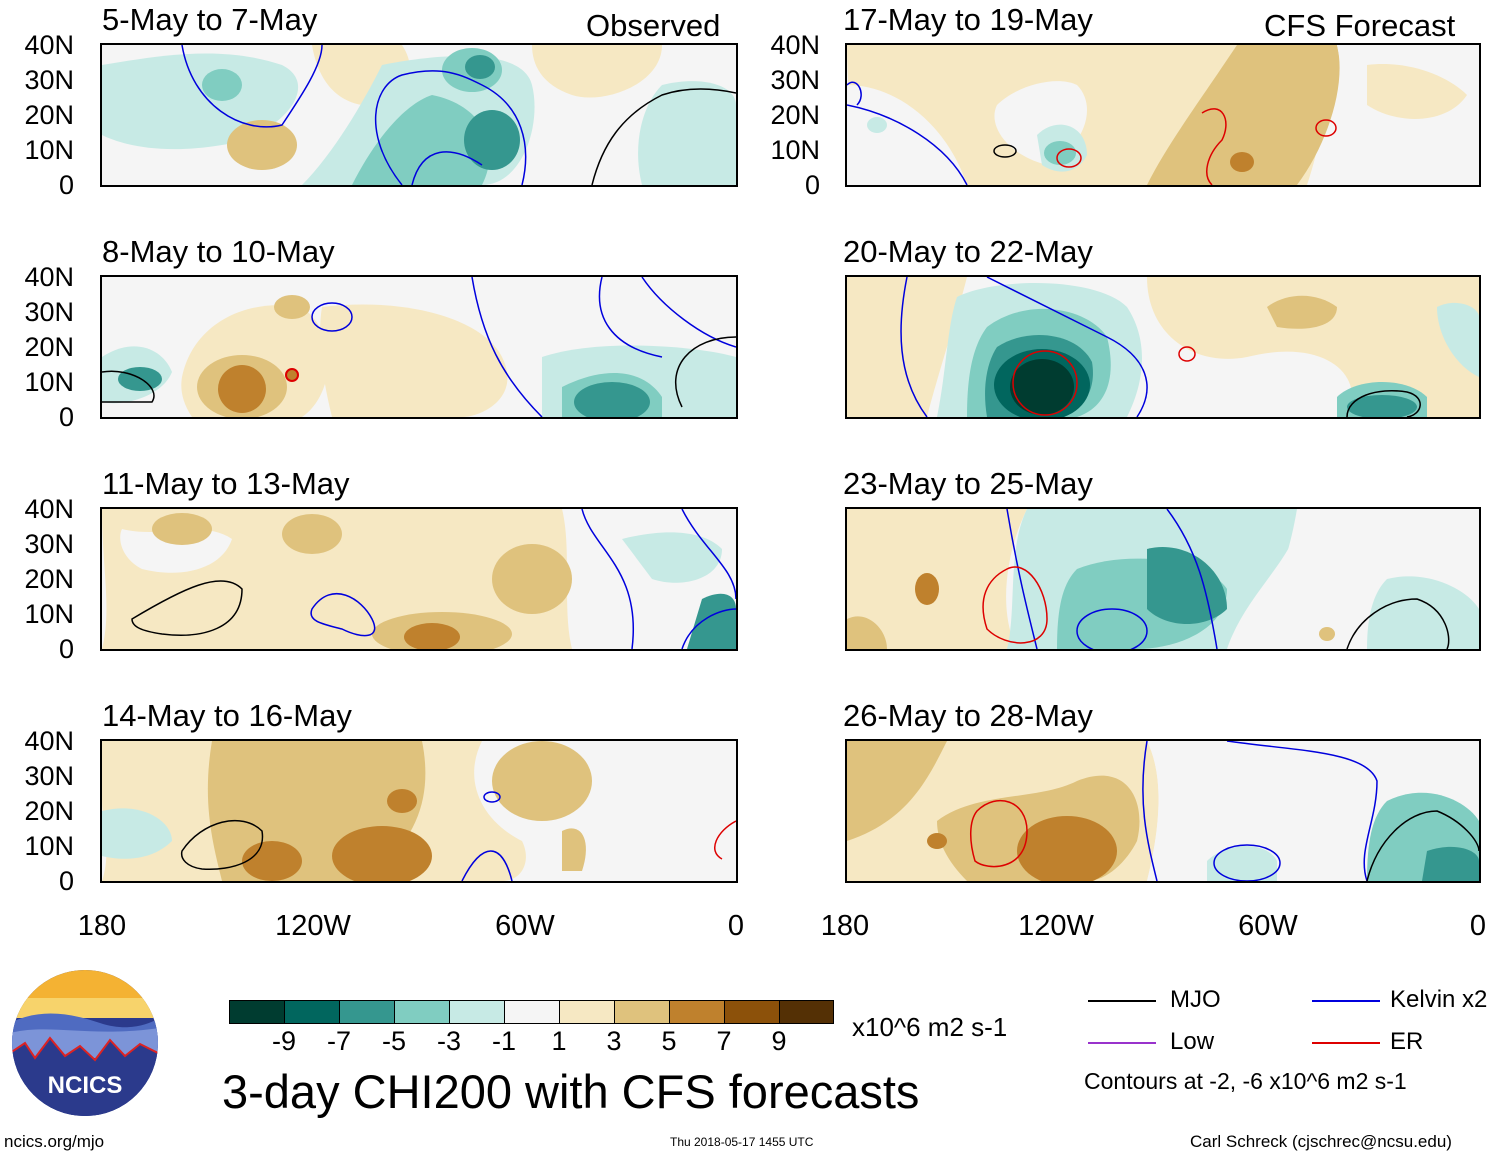  I want to click on colorbar-tick: -3, so click(448, 1041).